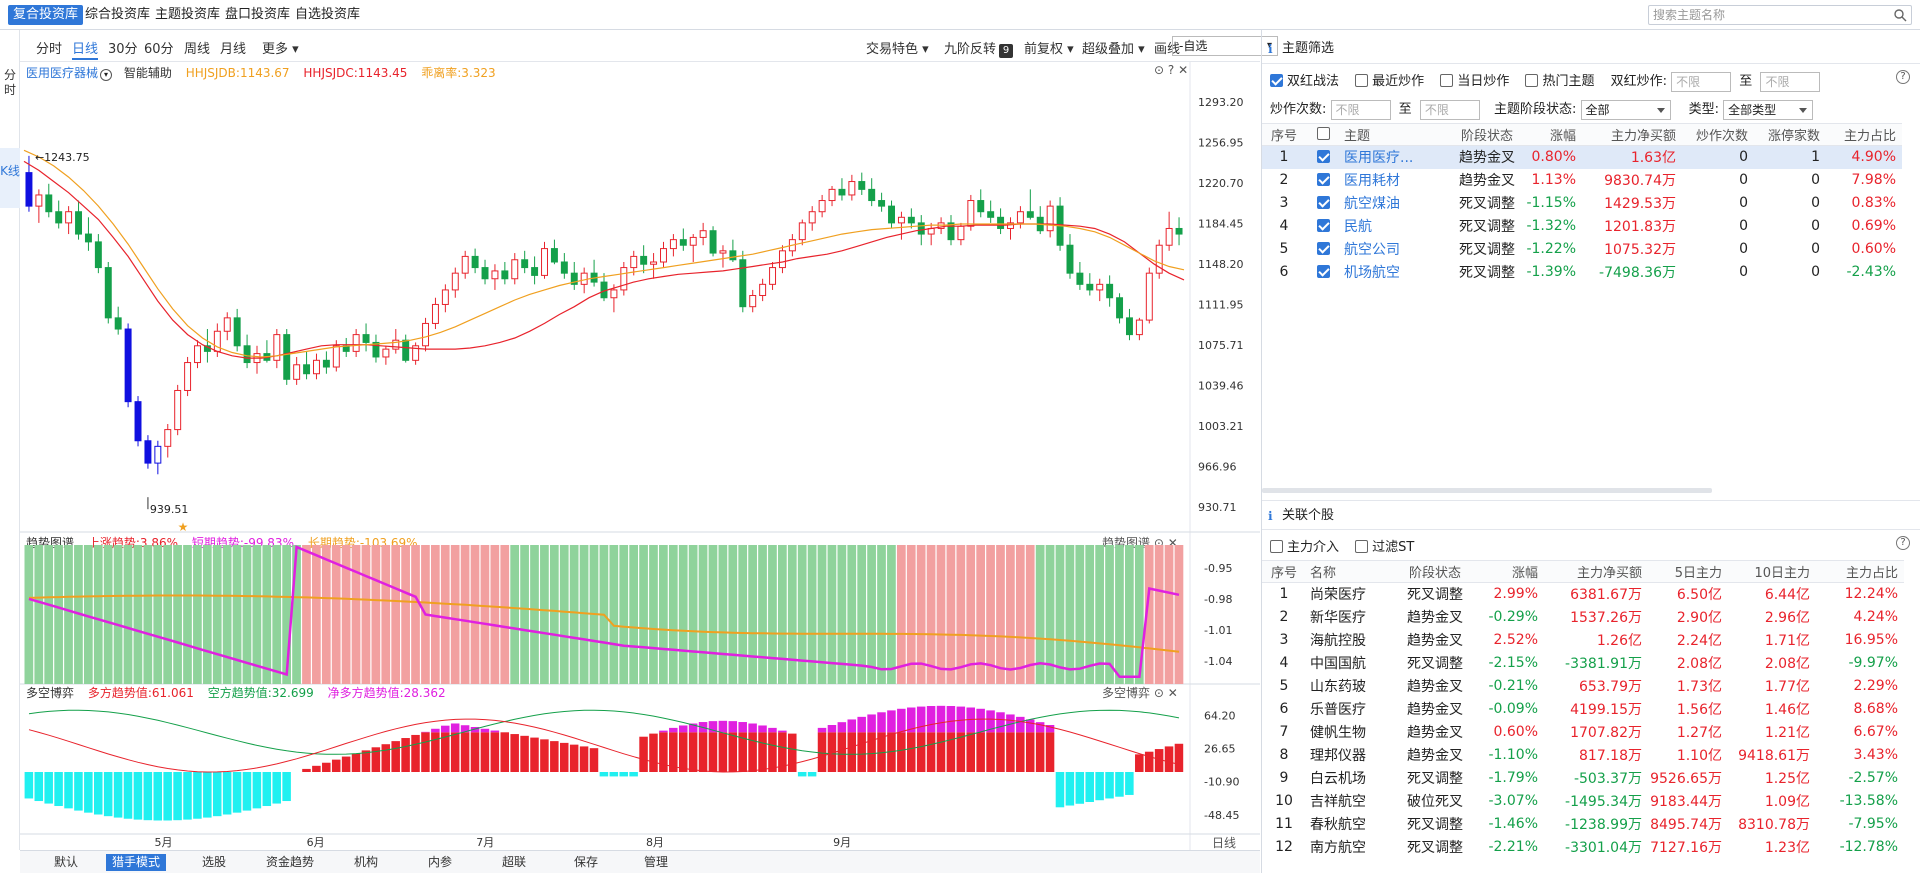 This screenshot has height=873, width=1920. Describe the element at coordinates (1372, 204) in the screenshot. I see `theme-name: 航空煤油` at that location.